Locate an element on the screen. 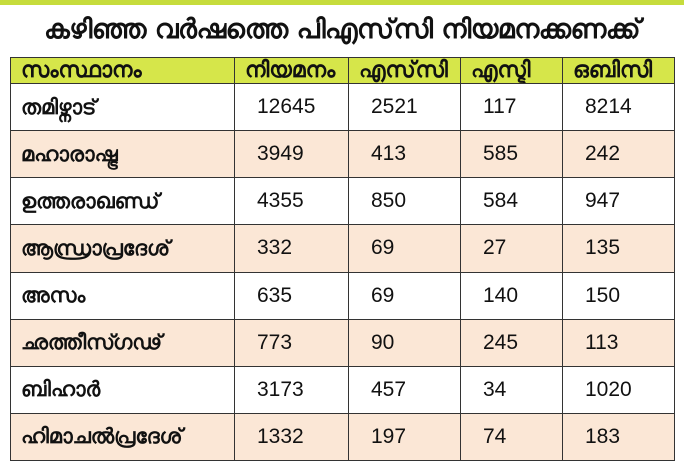  cell-sc: 413 is located at coordinates (404, 154).